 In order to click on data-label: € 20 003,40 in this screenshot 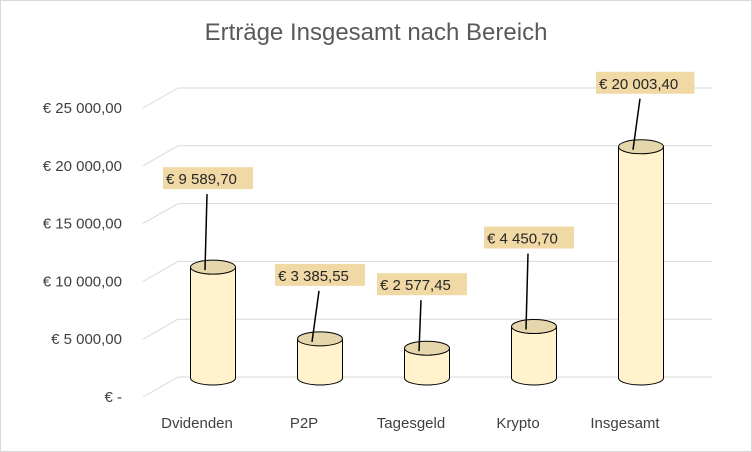, I will do `click(638, 84)`.